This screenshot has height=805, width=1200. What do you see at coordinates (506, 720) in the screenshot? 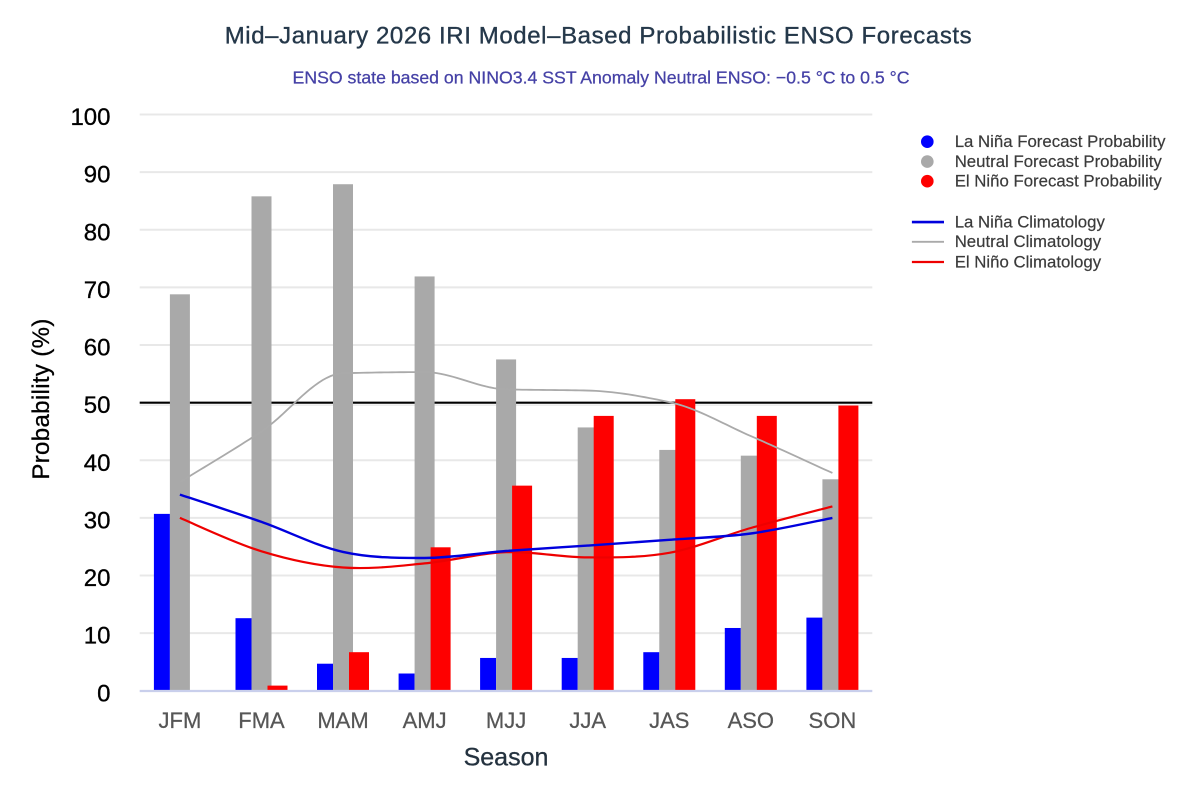
I see `svg-text: MJJ` at bounding box center [506, 720].